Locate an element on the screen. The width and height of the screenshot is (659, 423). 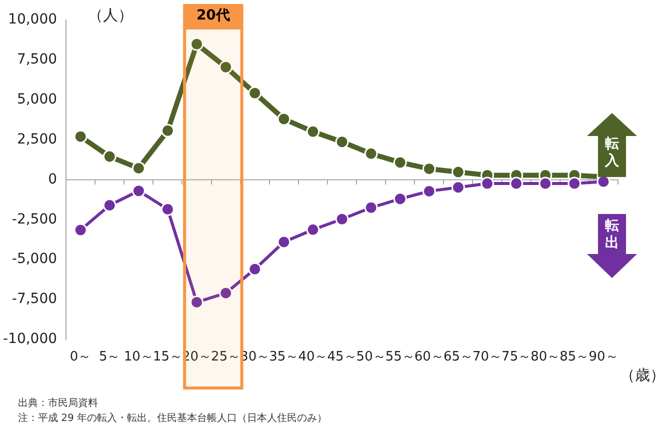
x-tick-label: 90～ is located at coordinates (603, 357).